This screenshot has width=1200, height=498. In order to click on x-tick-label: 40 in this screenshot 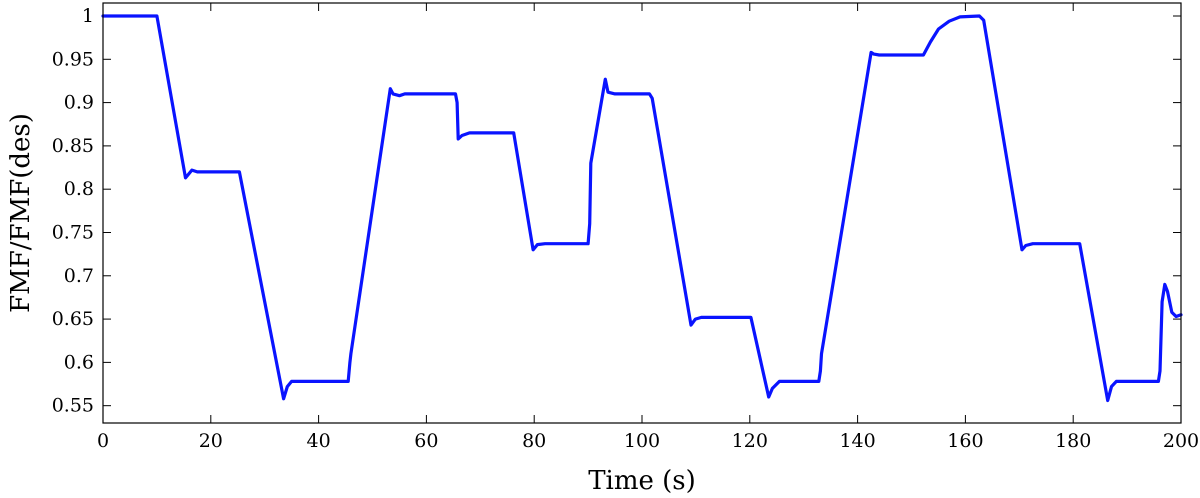, I will do `click(319, 441)`.